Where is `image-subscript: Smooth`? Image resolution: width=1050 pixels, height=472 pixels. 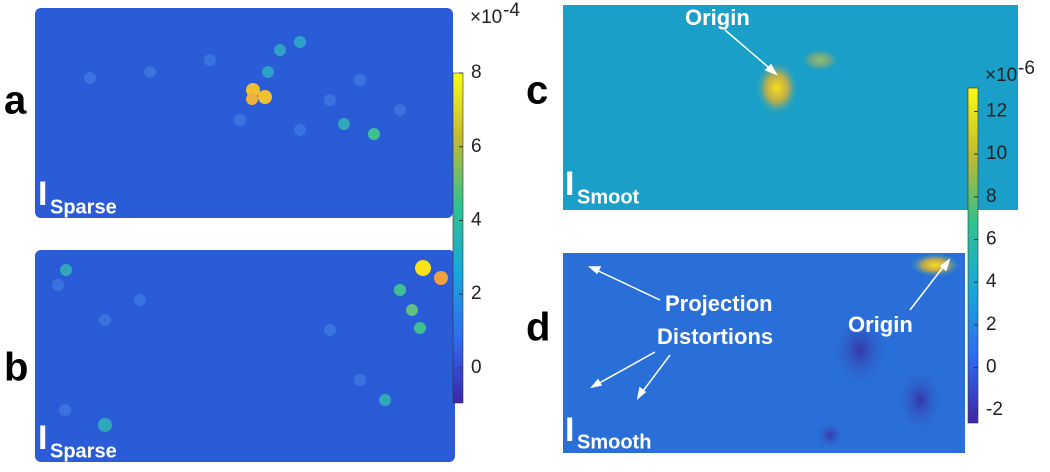 image-subscript: Smooth is located at coordinates (614, 442).